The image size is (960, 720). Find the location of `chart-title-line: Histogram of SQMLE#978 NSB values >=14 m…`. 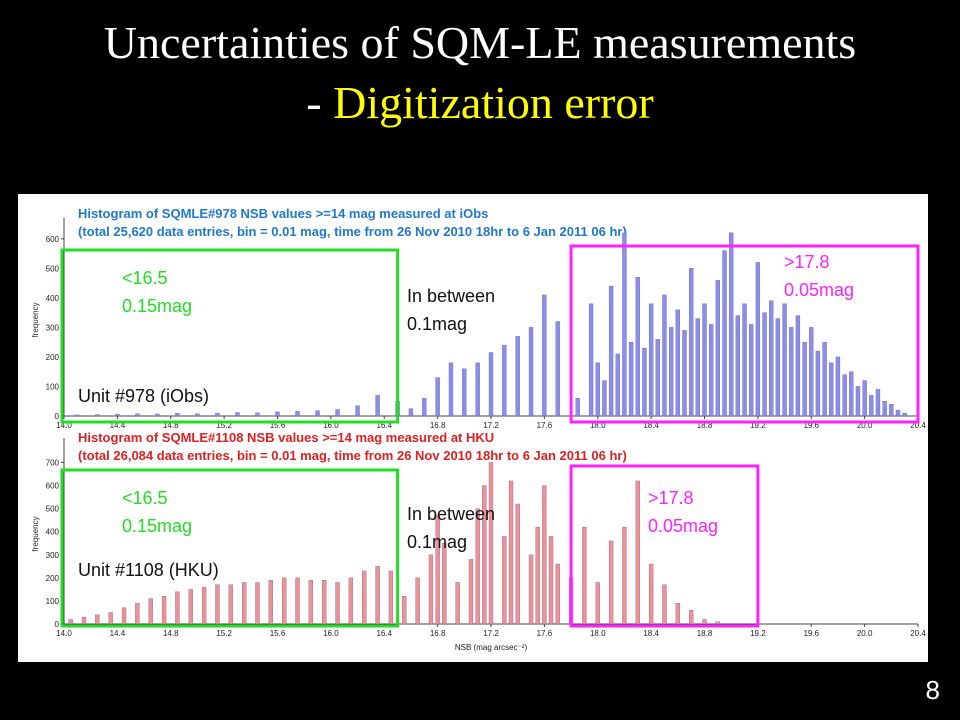

chart-title-line: Histogram of SQMLE#978 NSB values >=14 m… is located at coordinates (283, 213).